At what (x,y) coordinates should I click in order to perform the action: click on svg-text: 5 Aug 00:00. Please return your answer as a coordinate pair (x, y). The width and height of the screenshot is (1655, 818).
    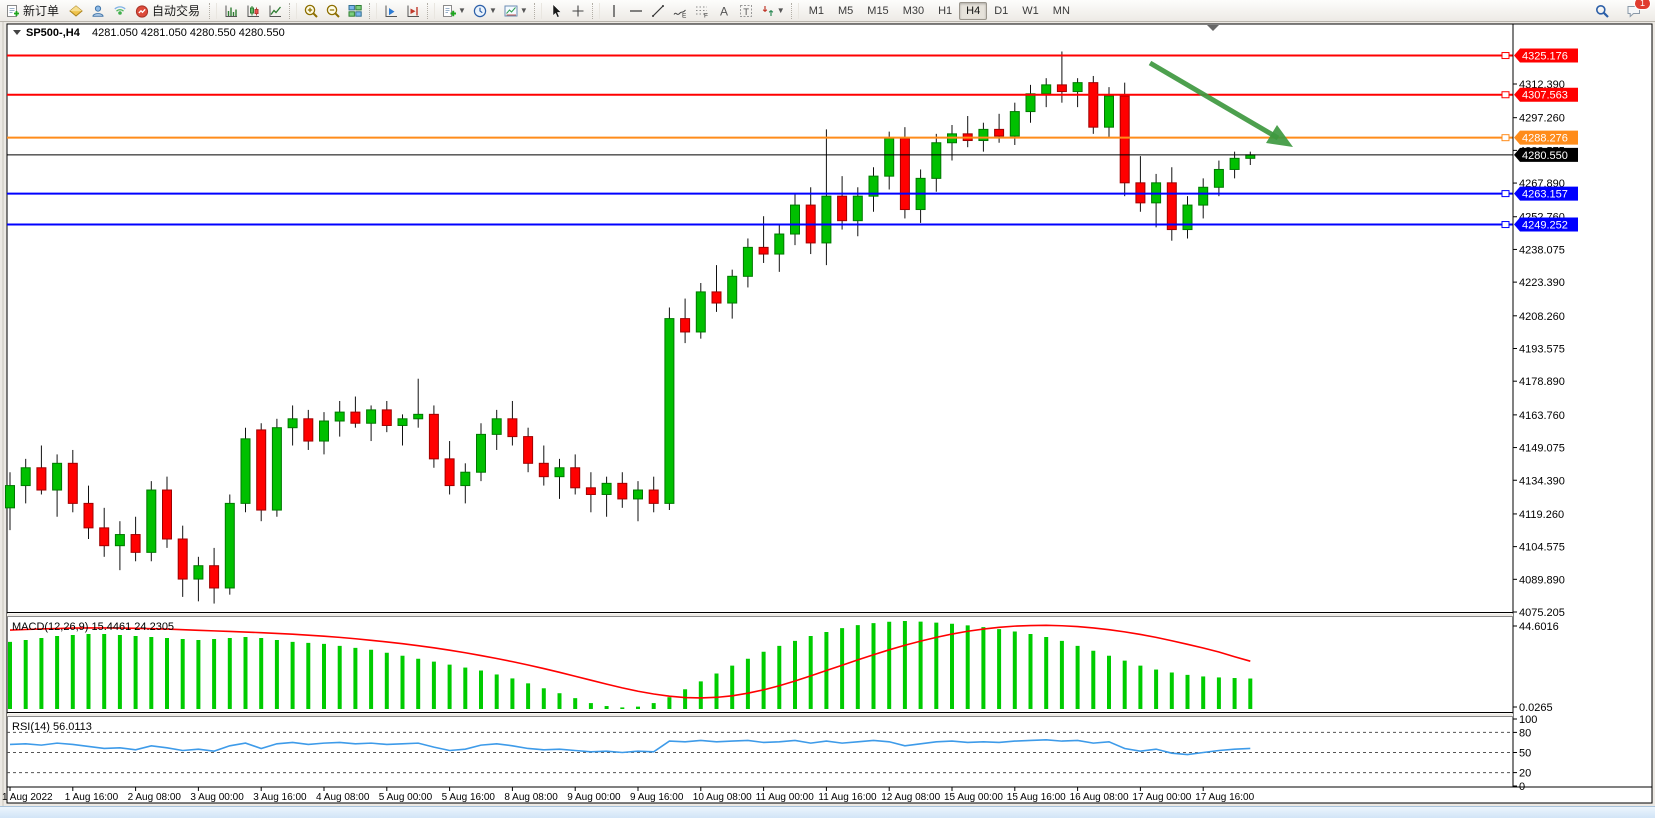
    Looking at the image, I should click on (406, 797).